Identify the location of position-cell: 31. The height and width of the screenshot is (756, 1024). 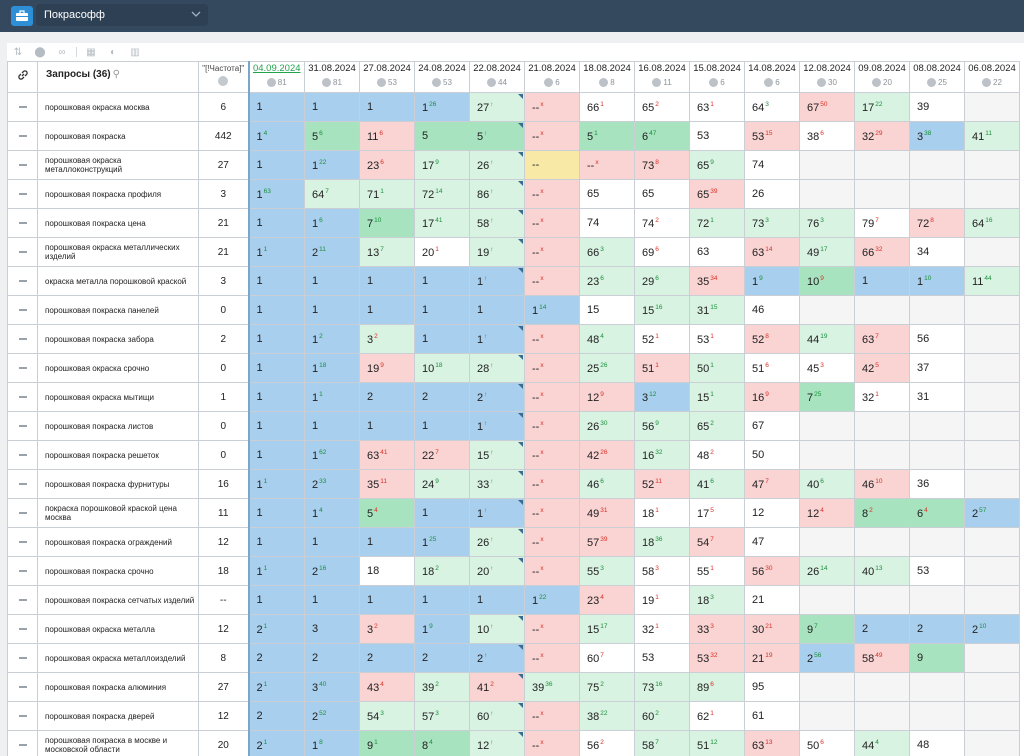
(937, 397).